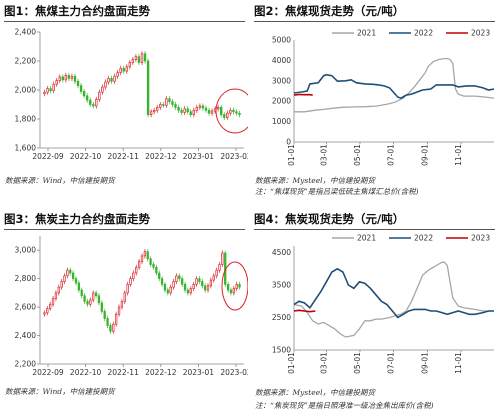 The image size is (499, 414). What do you see at coordinates (281, 317) in the screenshot?
I see `y-tick-label: 2500` at bounding box center [281, 317].